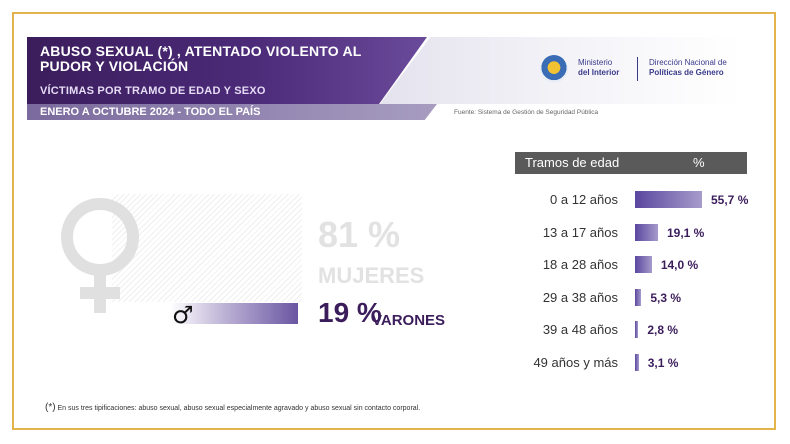  Describe the element at coordinates (572, 162) in the screenshot. I see `age-column-header: Tramos de edad` at that location.